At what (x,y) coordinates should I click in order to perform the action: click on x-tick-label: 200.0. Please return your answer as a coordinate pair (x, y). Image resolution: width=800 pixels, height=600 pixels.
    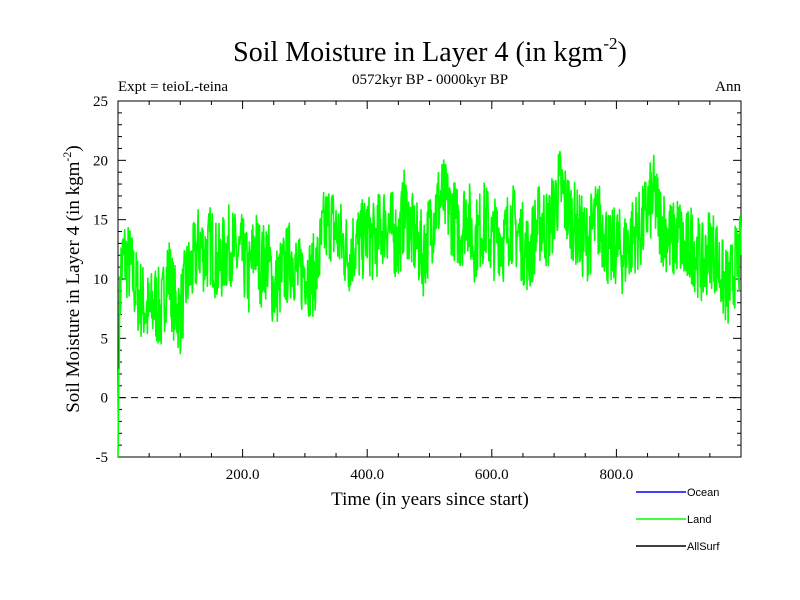
    Looking at the image, I should click on (243, 475).